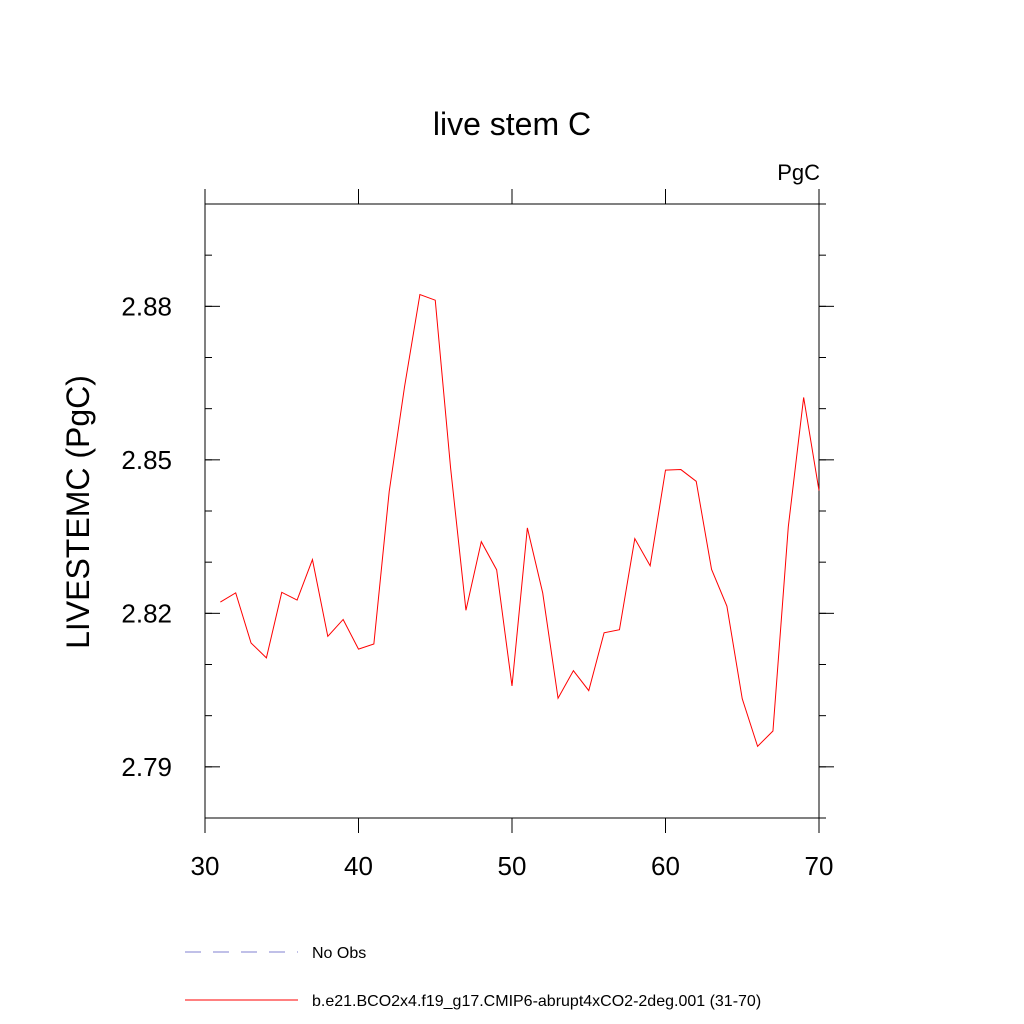 Image resolution: width=1024 pixels, height=1024 pixels. I want to click on y-tick-label: 2.82, so click(146, 613).